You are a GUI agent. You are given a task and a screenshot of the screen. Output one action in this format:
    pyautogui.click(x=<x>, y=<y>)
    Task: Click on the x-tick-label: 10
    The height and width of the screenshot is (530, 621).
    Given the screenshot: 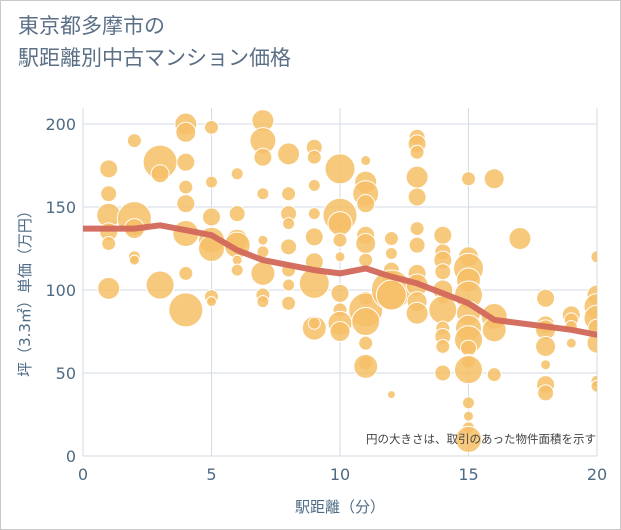 What is the action you would take?
    pyautogui.click(x=340, y=474)
    